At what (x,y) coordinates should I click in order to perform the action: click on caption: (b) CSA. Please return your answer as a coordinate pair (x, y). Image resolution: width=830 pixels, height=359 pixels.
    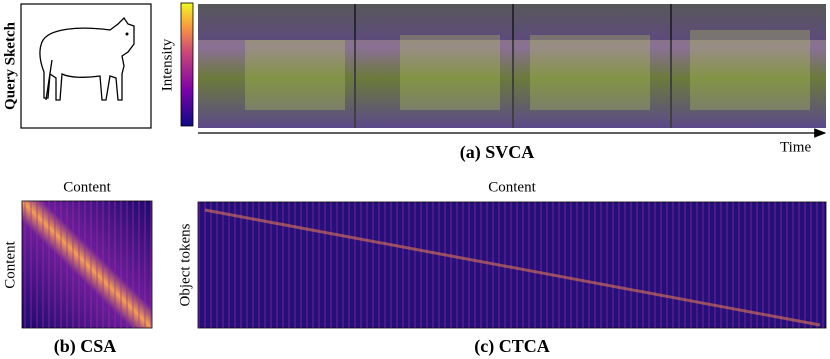
    Looking at the image, I should click on (85, 346).